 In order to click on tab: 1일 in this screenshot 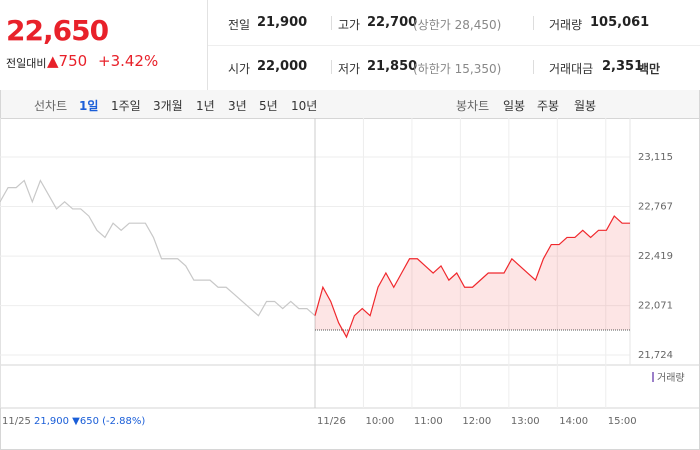, I will do `click(89, 106)`.